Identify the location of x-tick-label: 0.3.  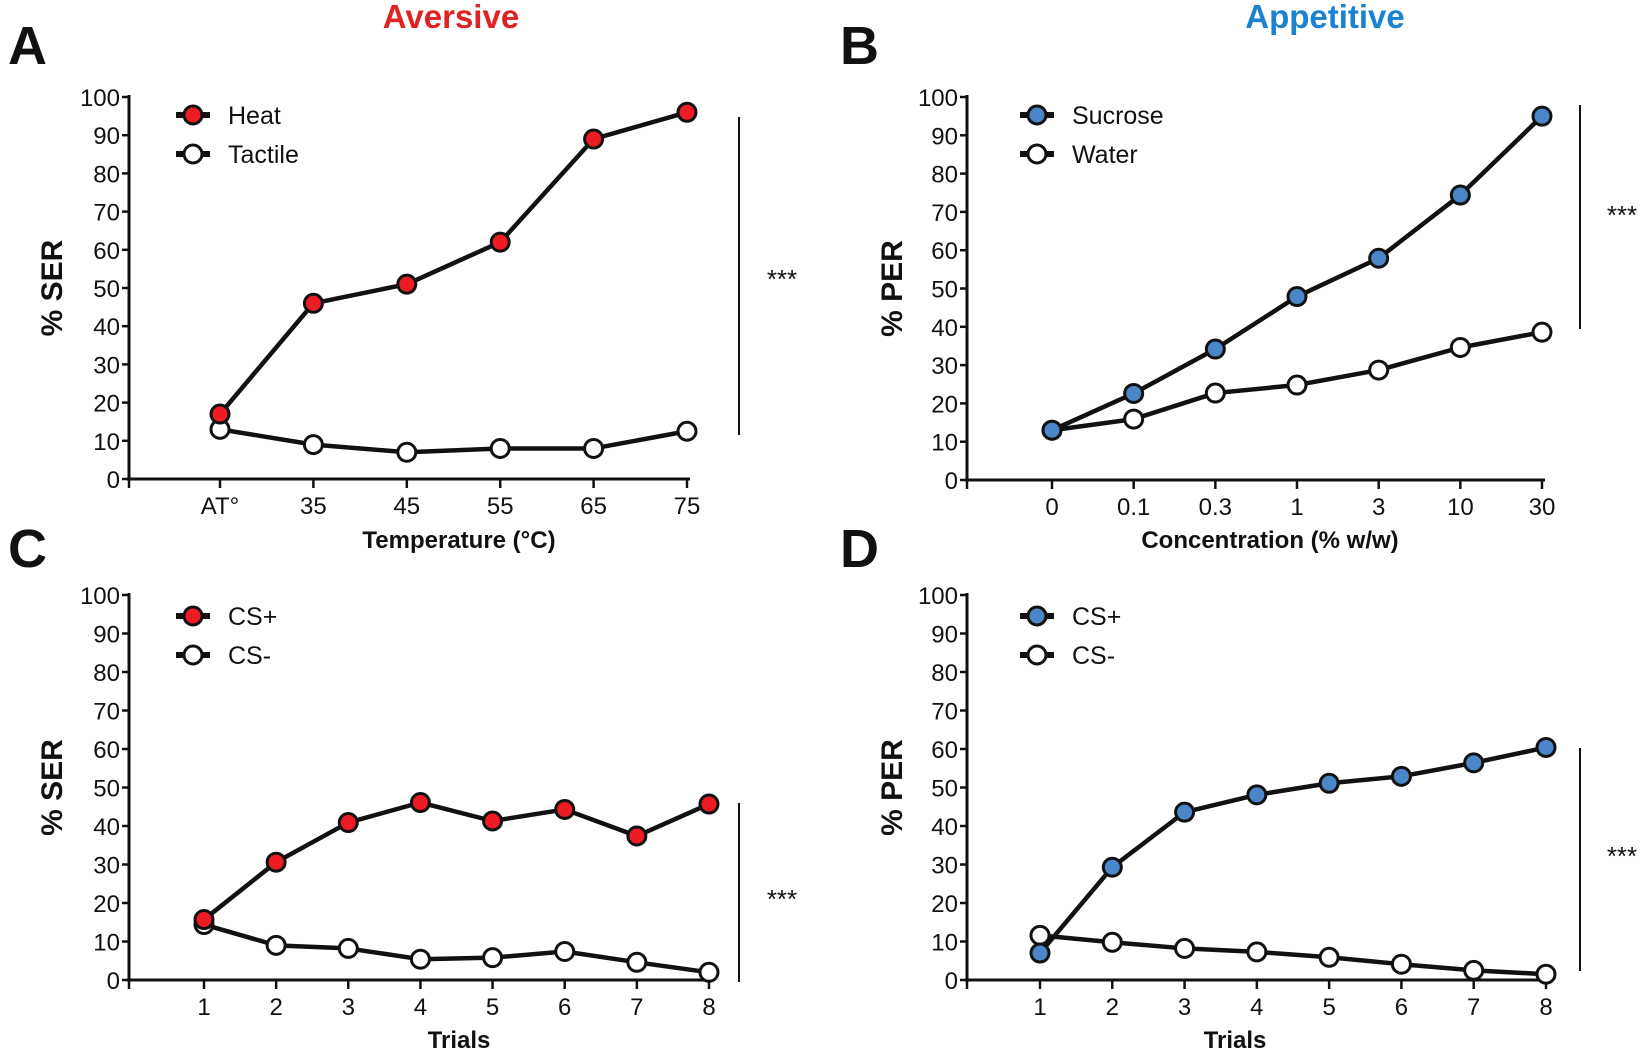
(1215, 507).